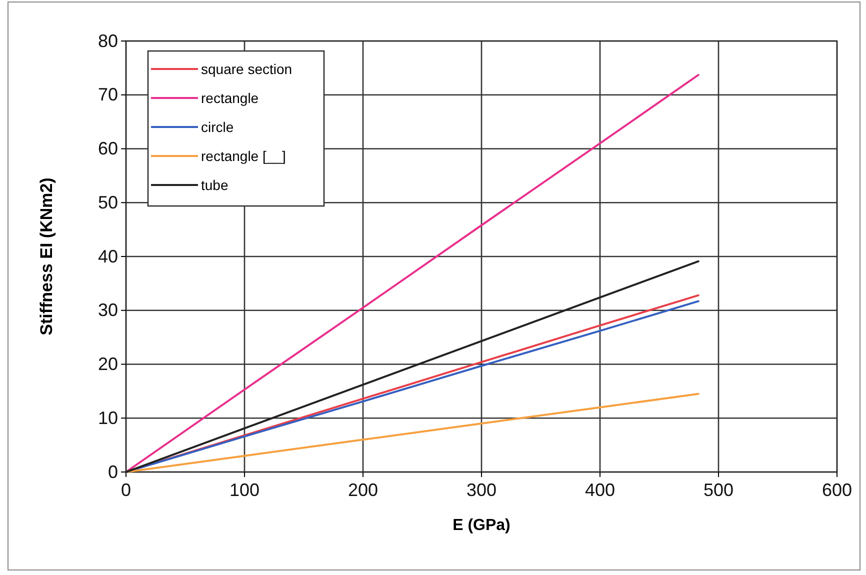 The image size is (866, 575). Describe the element at coordinates (230, 98) in the screenshot. I see `legend-label: rectangle` at that location.